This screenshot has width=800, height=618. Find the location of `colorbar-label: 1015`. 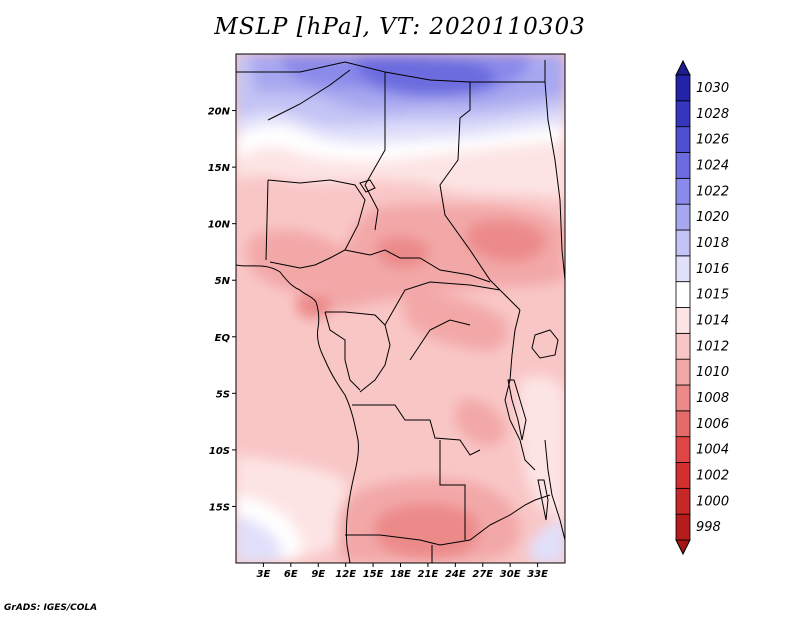

colorbar-label: 1015 is located at coordinates (712, 295).